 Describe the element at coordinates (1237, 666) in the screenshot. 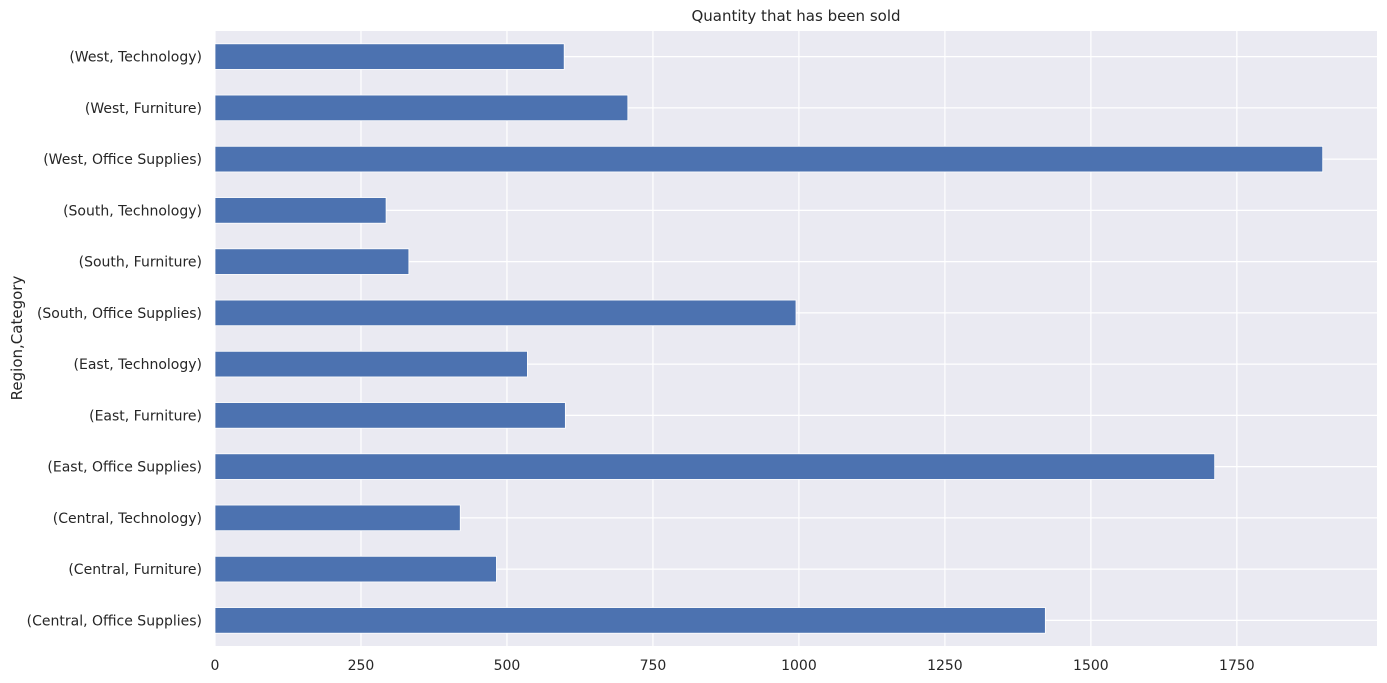

I see `x-tick-label: 1750` at that location.